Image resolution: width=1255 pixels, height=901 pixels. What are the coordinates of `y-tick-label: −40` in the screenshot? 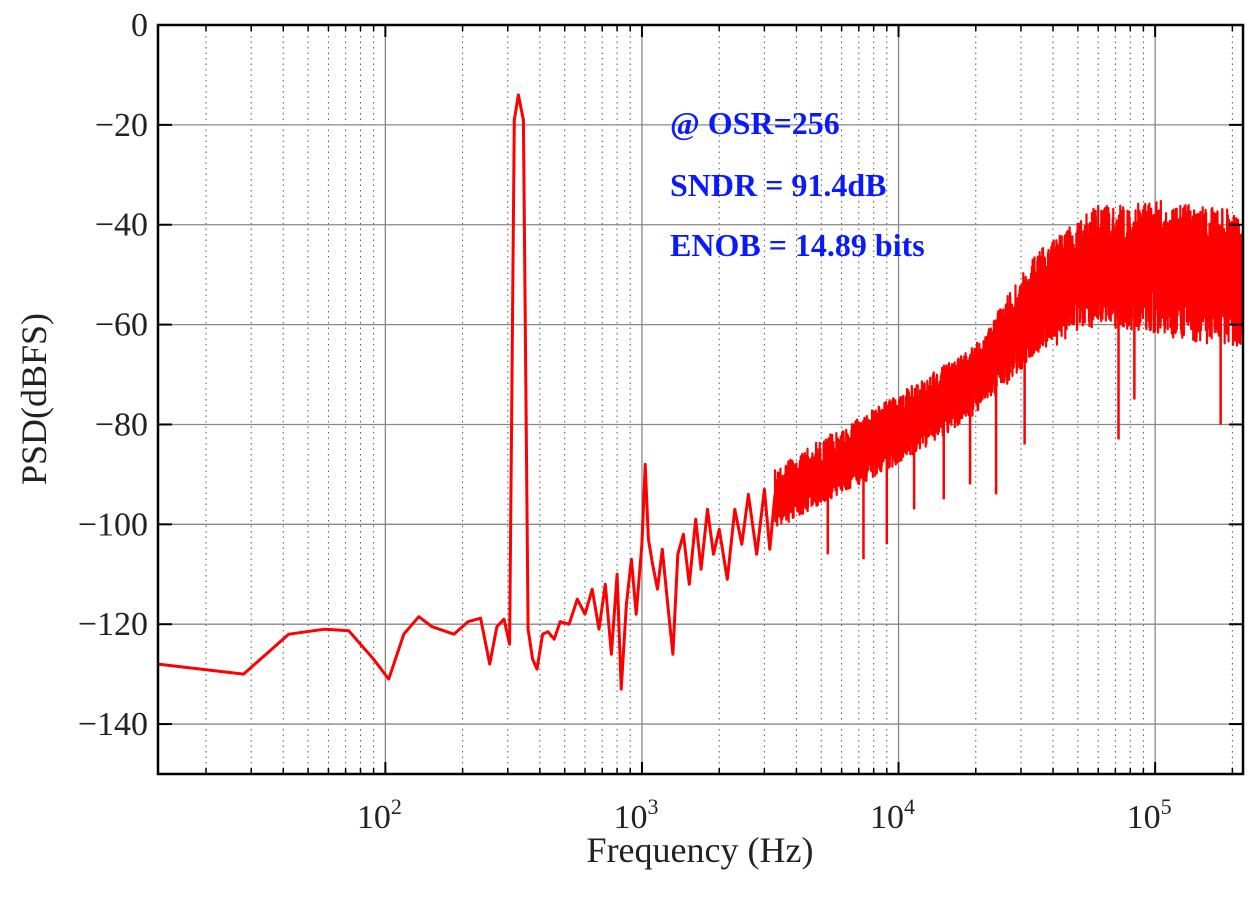 It's located at (121, 225).